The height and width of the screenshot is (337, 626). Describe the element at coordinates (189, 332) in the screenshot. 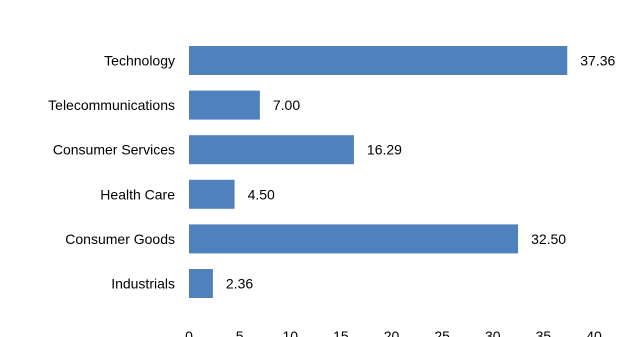

I see `x-tick-label: 0` at that location.